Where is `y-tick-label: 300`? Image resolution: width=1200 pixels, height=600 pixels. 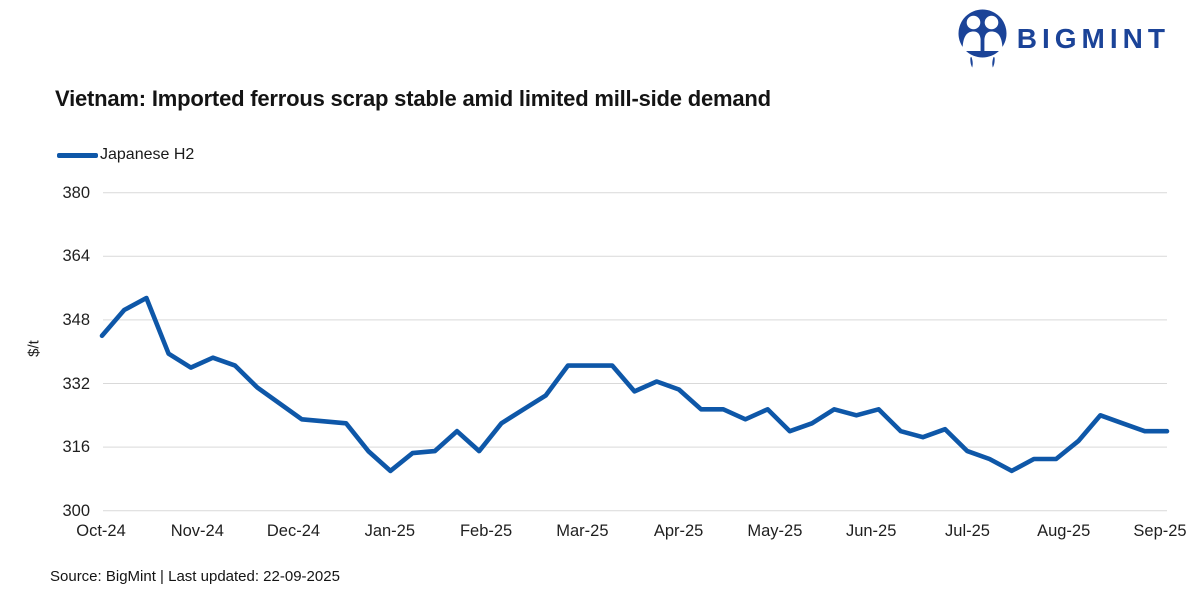 y-tick-label: 300 is located at coordinates (76, 510).